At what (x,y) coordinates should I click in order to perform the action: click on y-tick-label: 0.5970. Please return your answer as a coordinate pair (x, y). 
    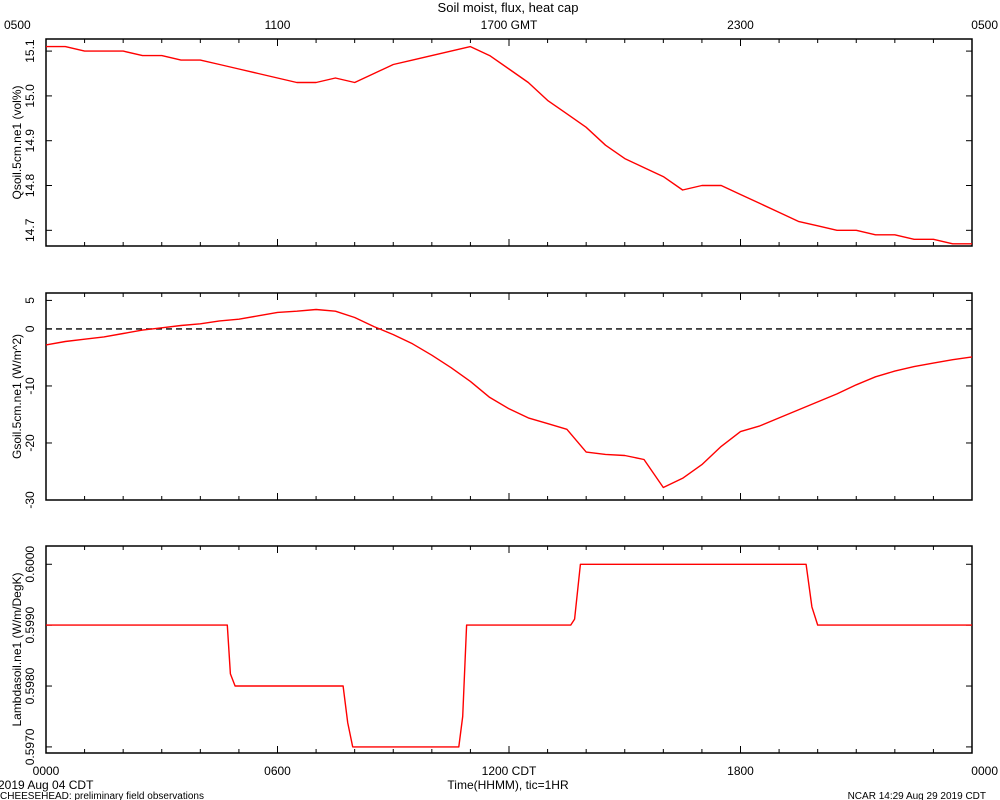
    Looking at the image, I should click on (30, 746).